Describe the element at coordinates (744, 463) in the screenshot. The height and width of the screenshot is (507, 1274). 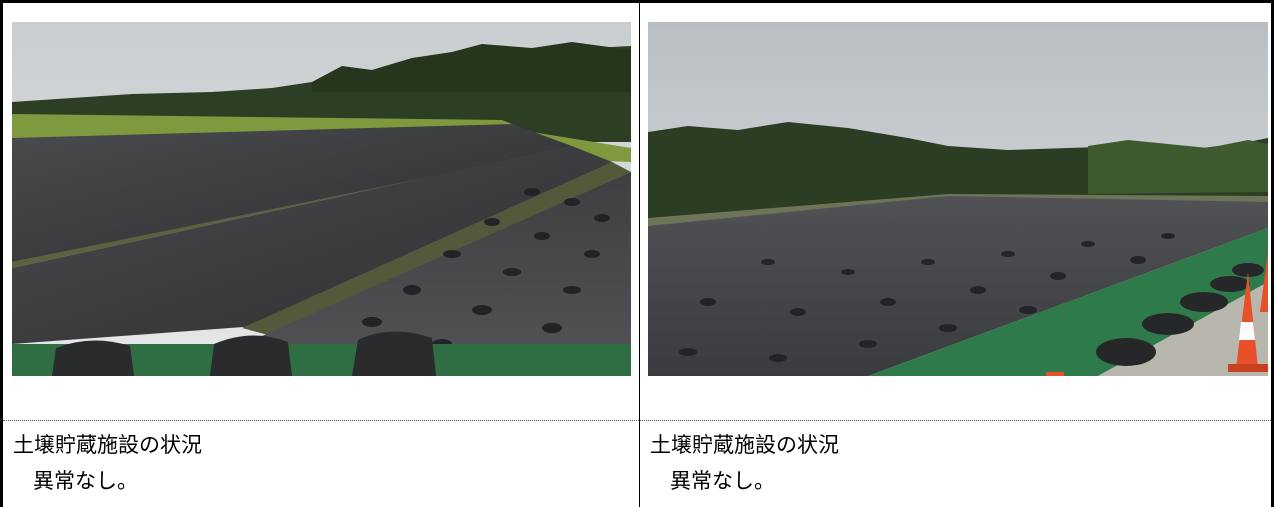
I see `photo-caption-right: 土壌貯蔵施設の状況 異常なし。` at that location.